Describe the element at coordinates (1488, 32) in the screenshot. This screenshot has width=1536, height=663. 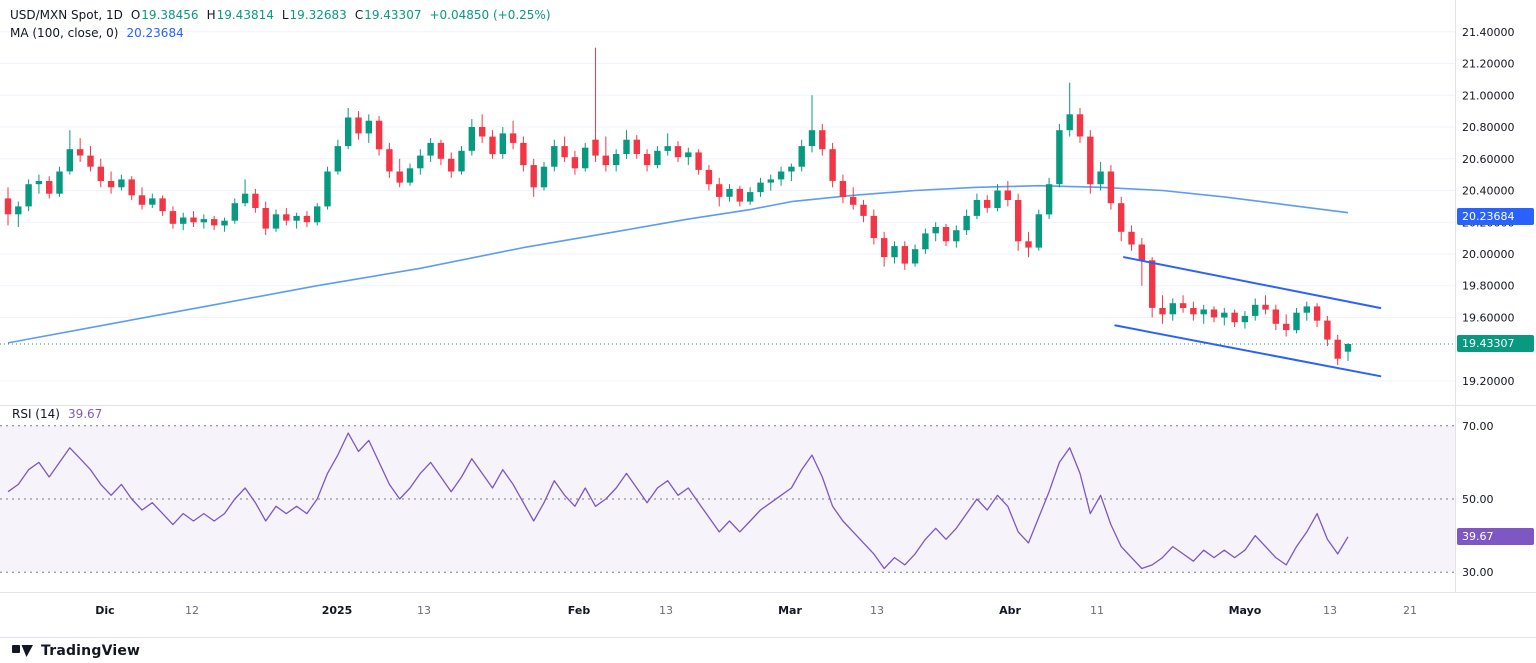
I see `price-axis-label: 21.40000` at that location.